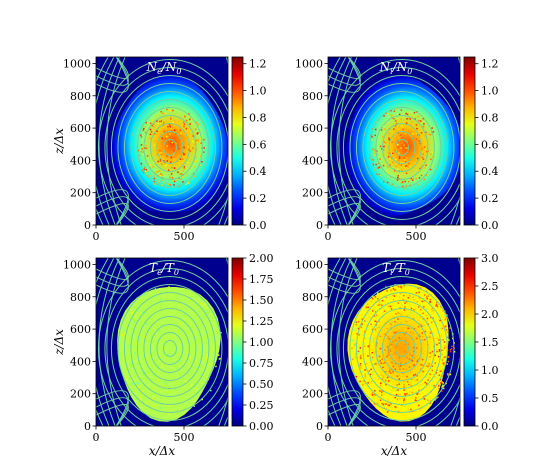  Describe the element at coordinates (328, 437) in the screenshot. I see `x-tick-label: 0` at that location.